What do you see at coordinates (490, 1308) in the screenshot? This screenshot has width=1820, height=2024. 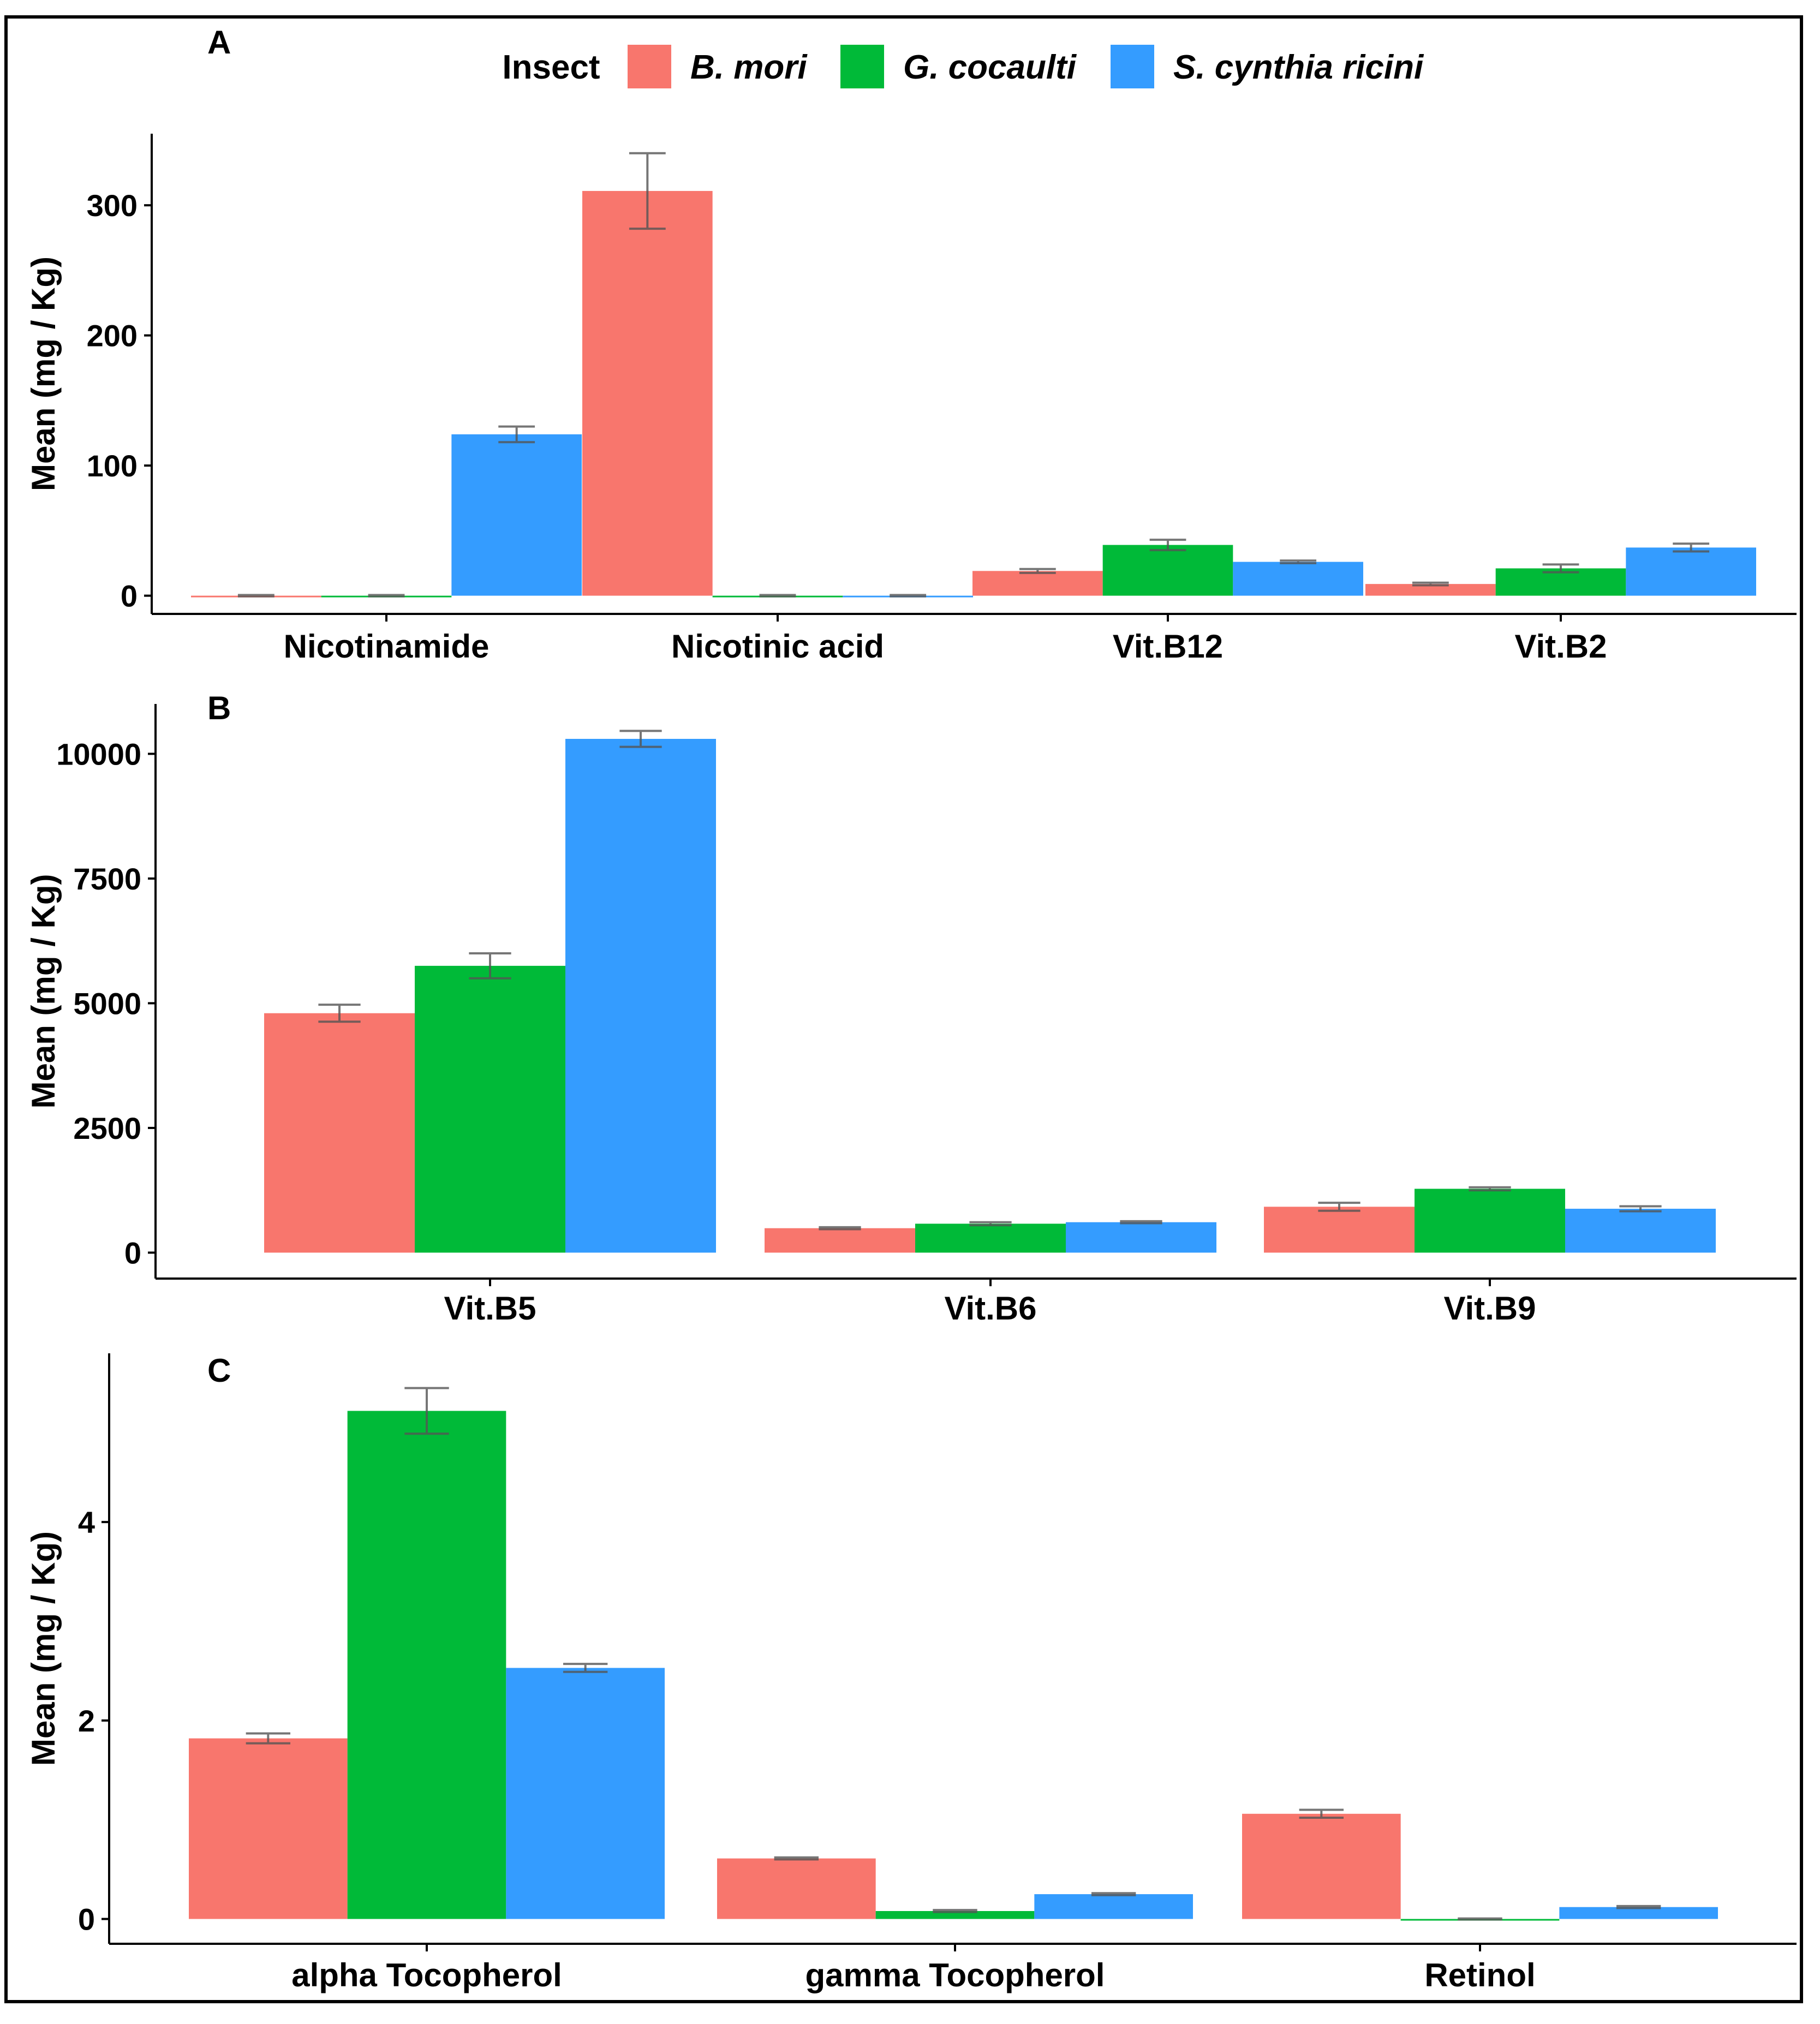 I see `x-tick-label-vit-b5: Vit.B5` at bounding box center [490, 1308].